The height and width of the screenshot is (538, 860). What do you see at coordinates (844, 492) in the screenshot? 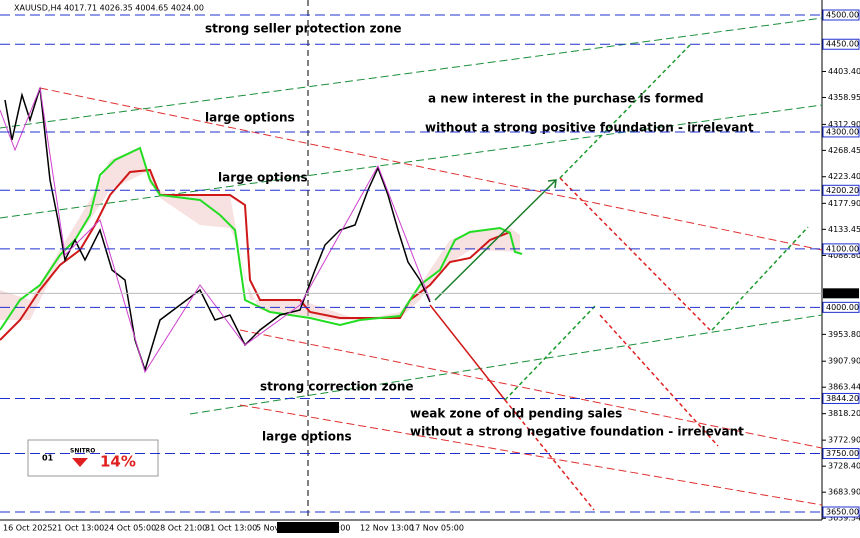
I see `price-label: 3683.90` at bounding box center [844, 492].